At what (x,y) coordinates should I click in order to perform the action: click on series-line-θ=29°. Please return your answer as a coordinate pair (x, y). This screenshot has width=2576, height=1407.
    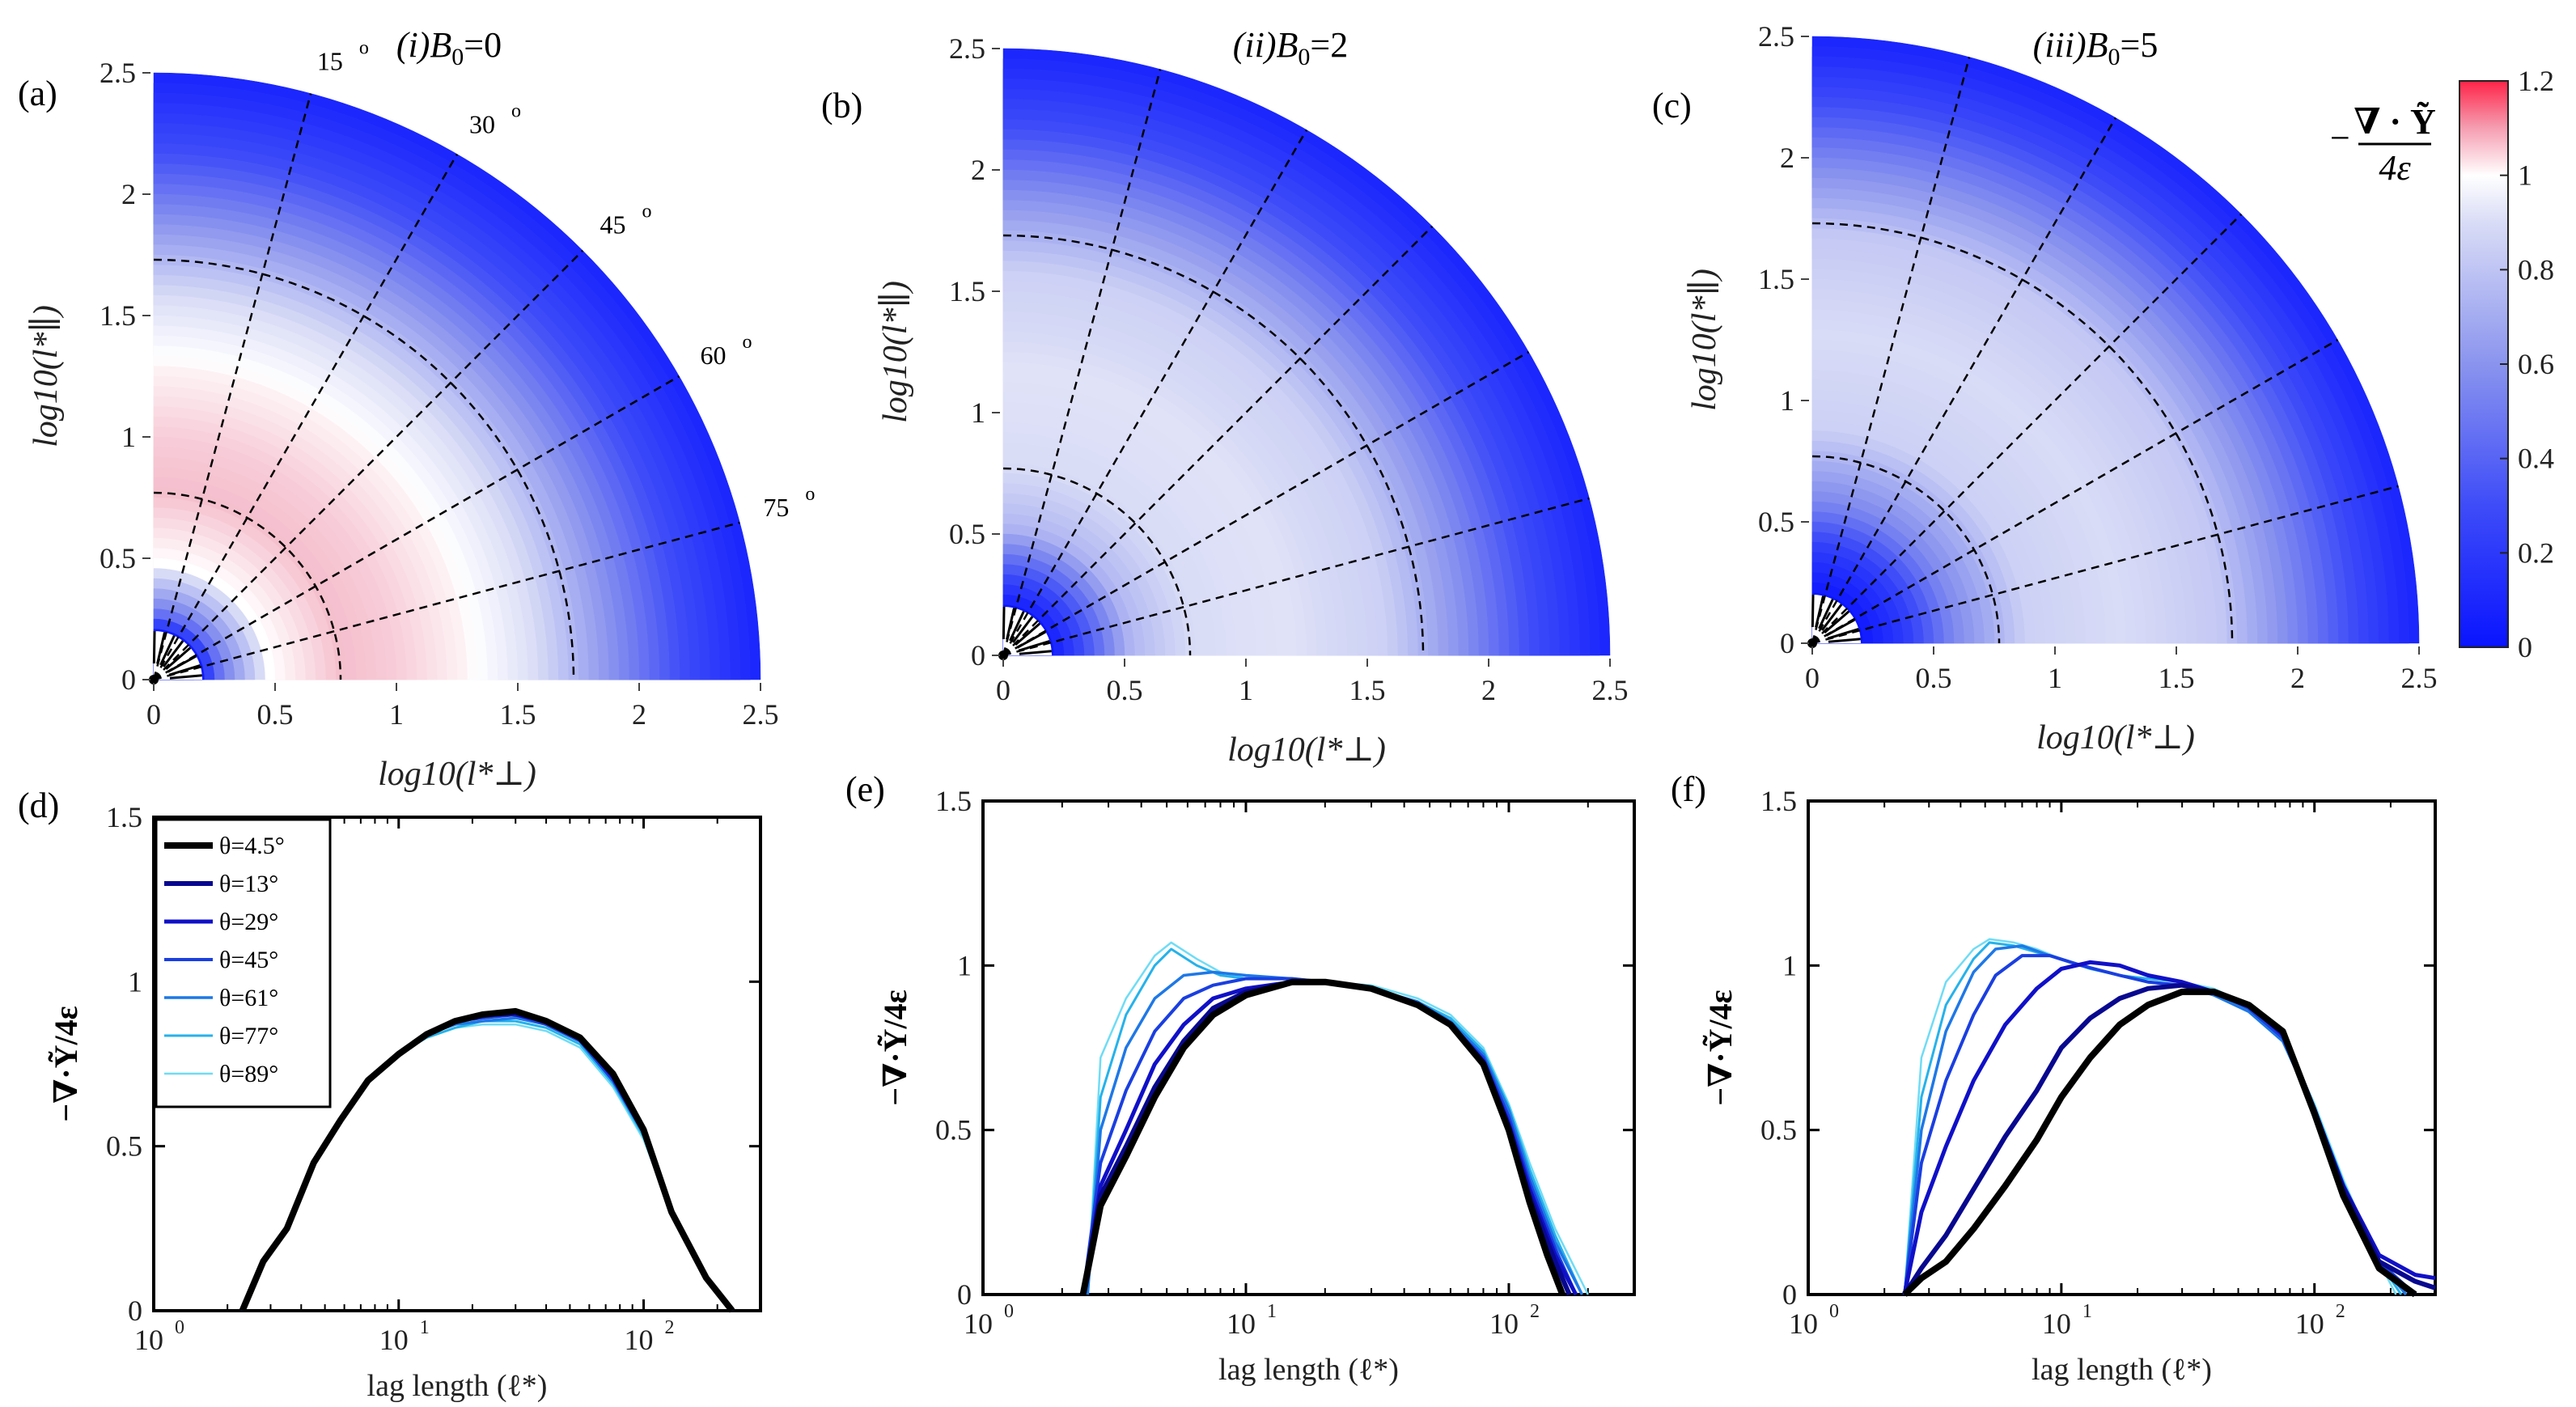
    Looking at the image, I should click on (2169, 1127).